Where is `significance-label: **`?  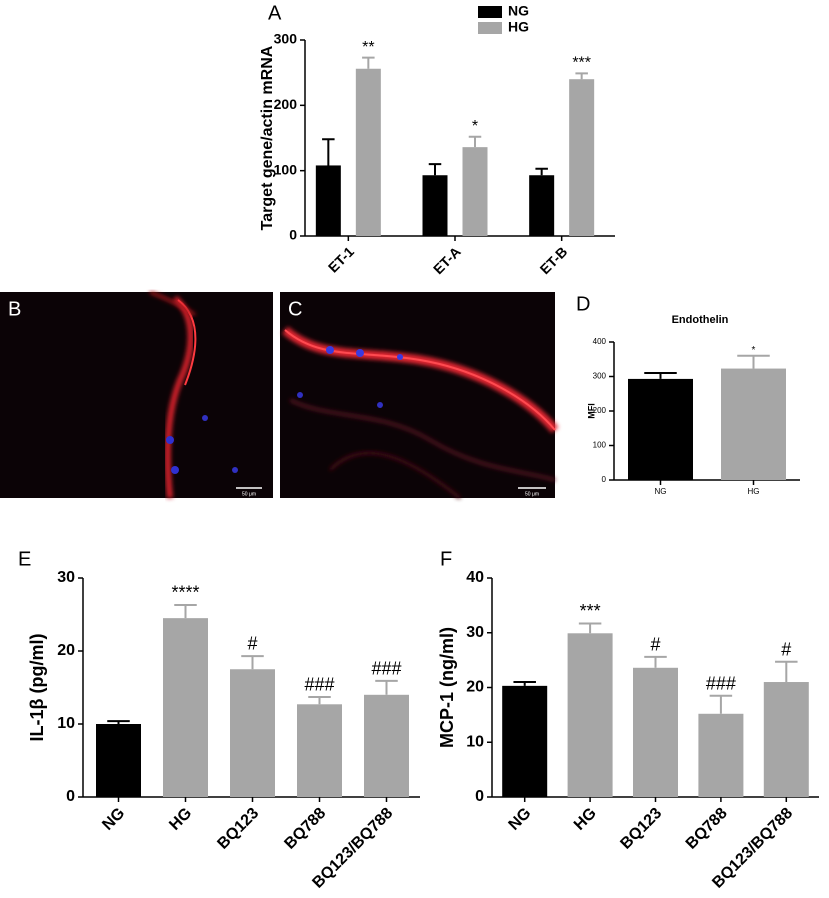 significance-label: ** is located at coordinates (368, 47).